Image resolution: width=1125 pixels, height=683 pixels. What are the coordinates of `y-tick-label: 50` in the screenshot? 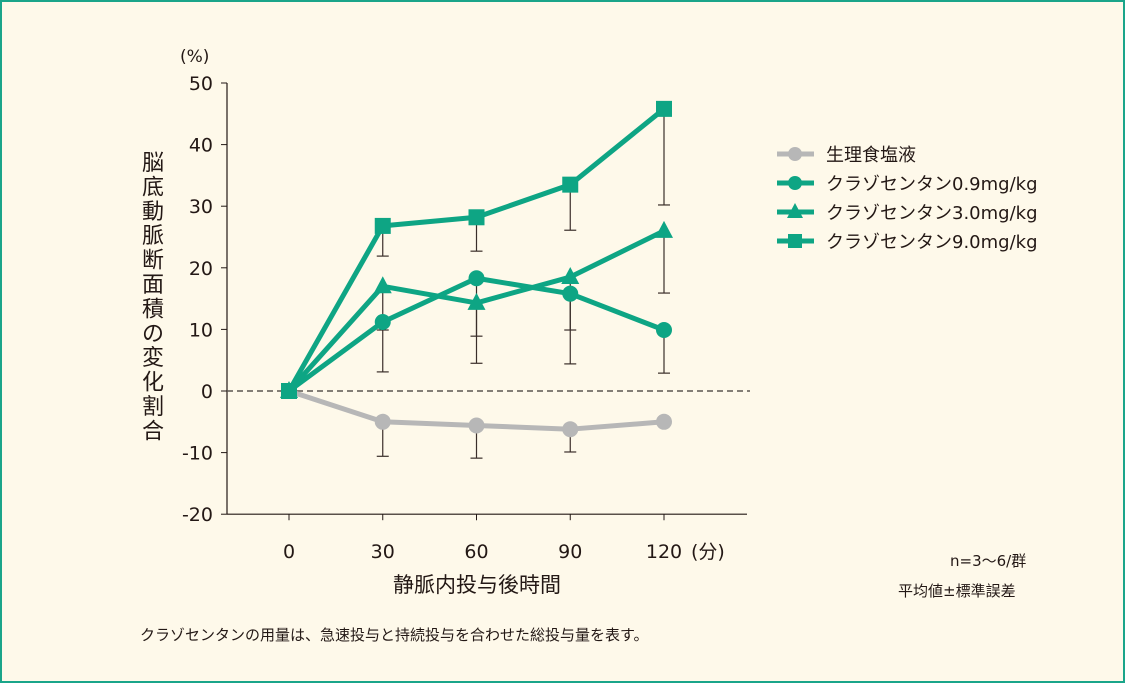 It's located at (201, 84).